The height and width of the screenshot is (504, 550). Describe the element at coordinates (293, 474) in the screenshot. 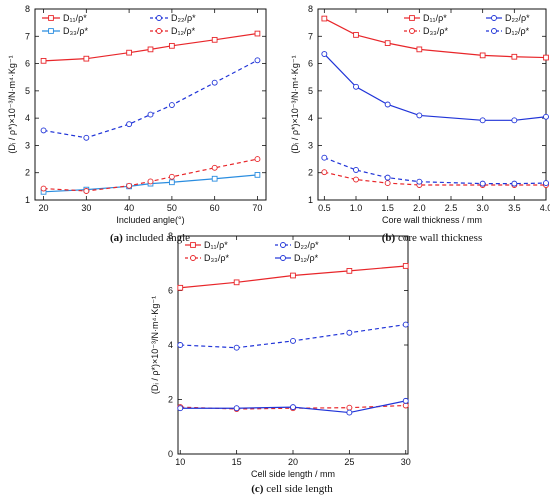

I see `x-axis-label: Cell side length / mm` at that location.